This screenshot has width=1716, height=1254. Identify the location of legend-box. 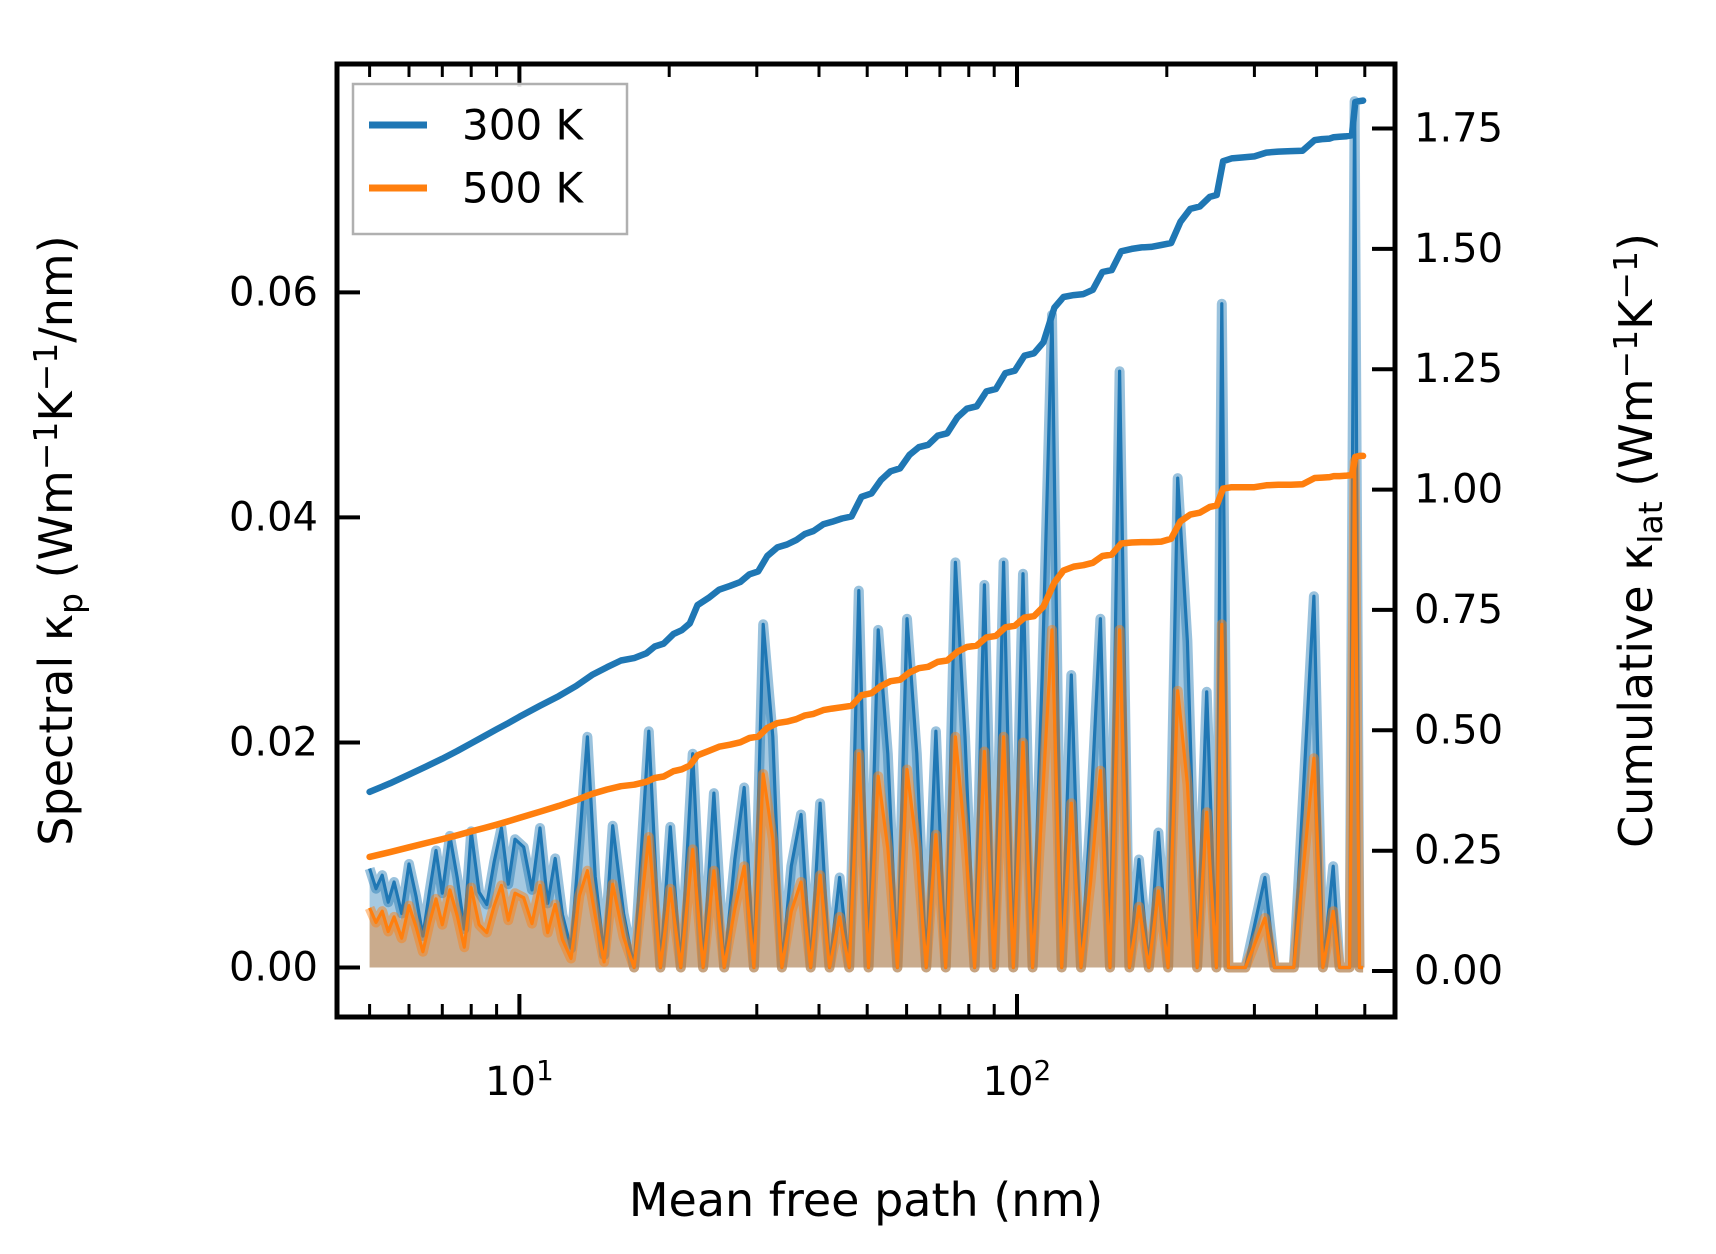
(490, 159).